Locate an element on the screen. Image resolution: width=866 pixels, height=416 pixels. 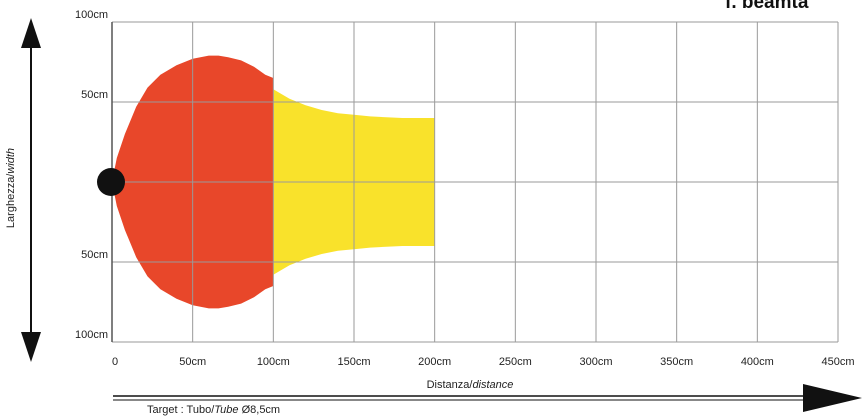
target-label-main: Target : Tubo/ is located at coordinates (181, 410).